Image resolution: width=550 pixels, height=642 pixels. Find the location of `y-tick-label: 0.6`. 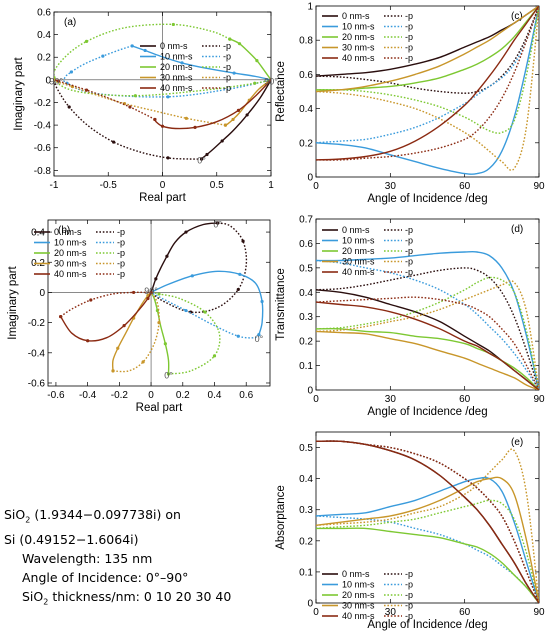

y-tick-label: 0.6 is located at coordinates (44, 13).